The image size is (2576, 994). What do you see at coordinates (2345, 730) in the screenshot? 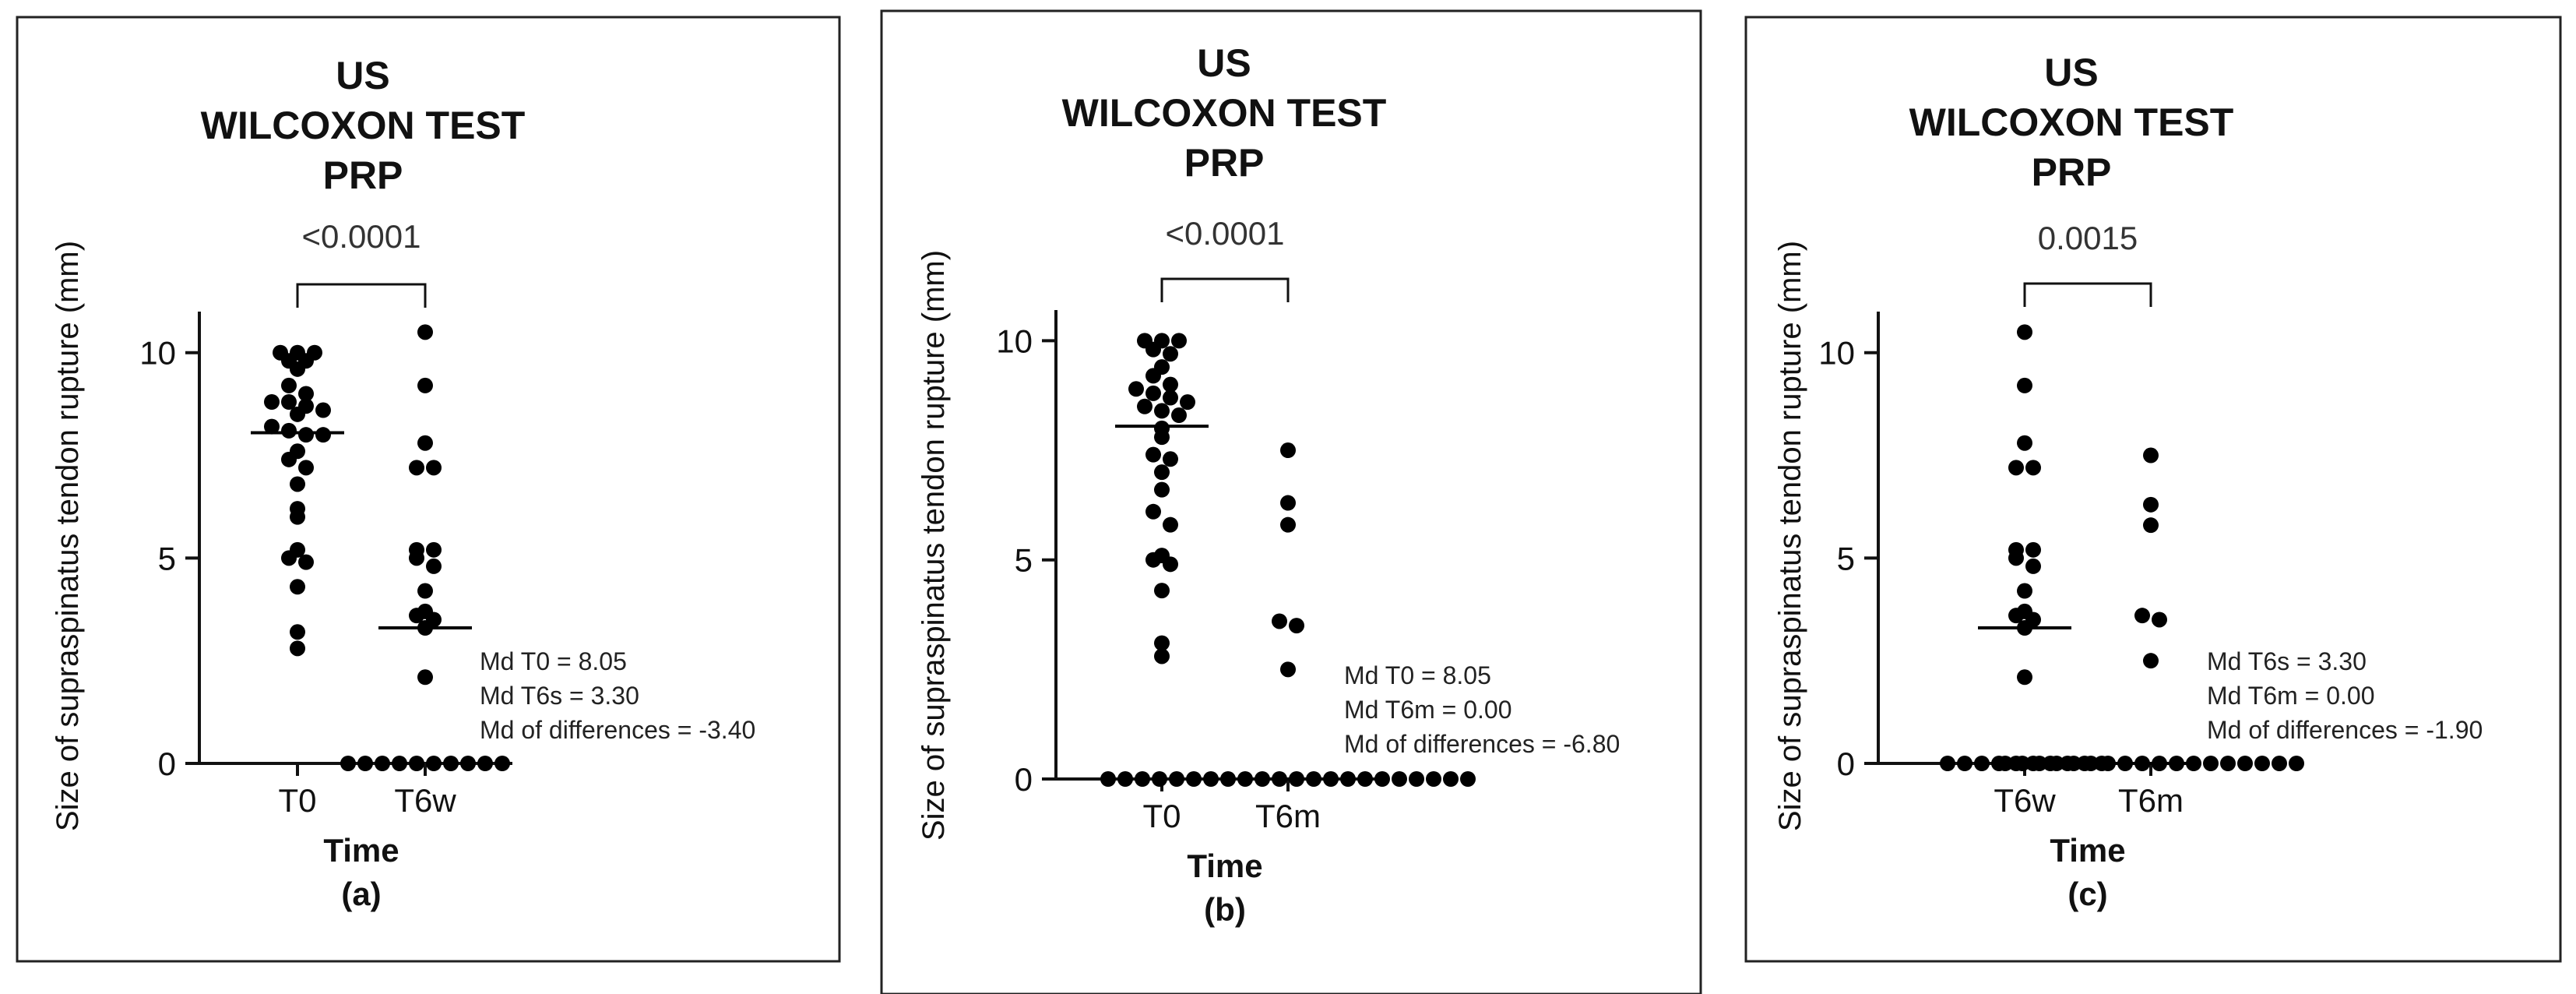
I see `stats-line-3: Md of differences = -1.90` at bounding box center [2345, 730].